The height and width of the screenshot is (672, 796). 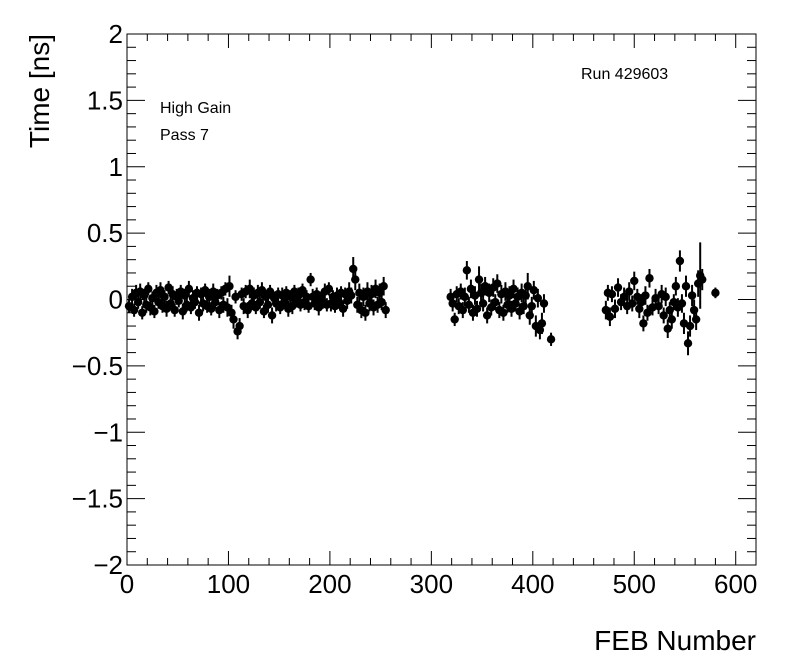 I want to click on x-tick-label: 200, so click(x=329, y=584).